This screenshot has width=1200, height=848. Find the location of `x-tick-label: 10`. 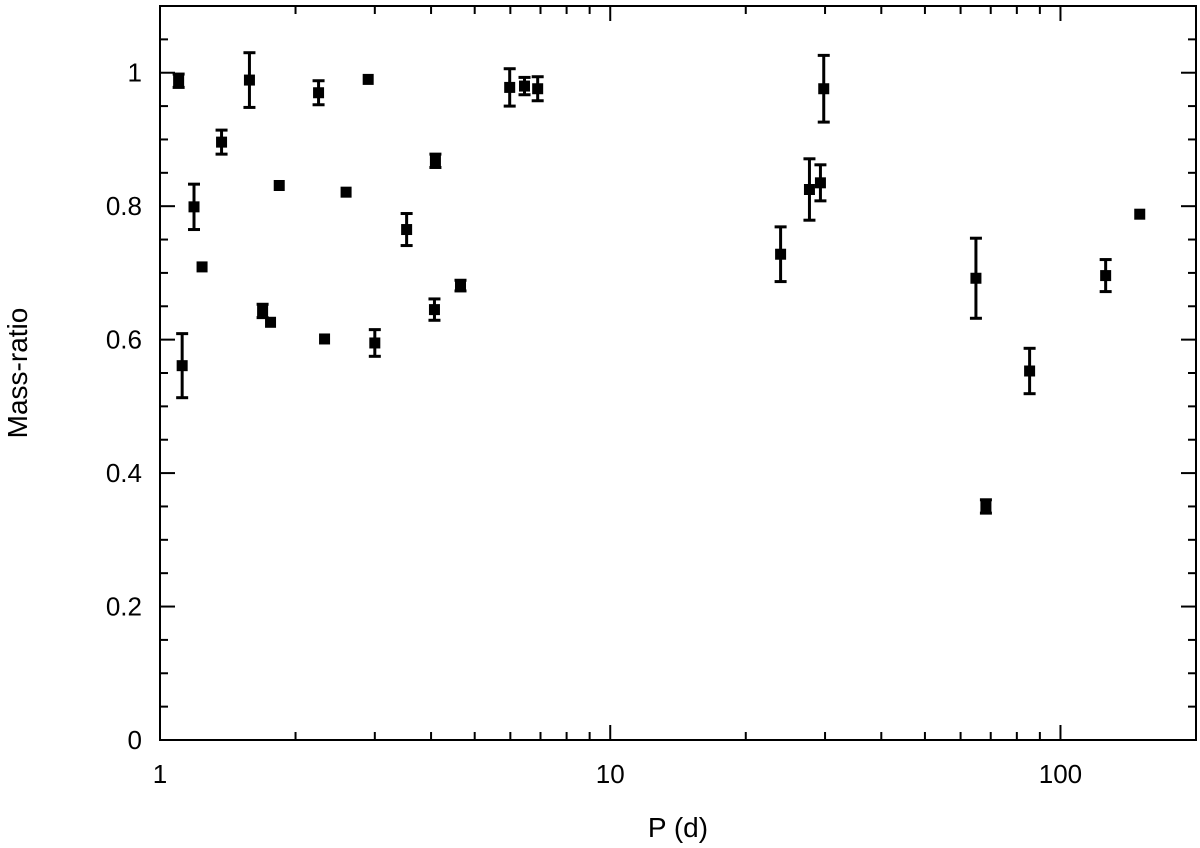

x-tick-label: 10 is located at coordinates (610, 774).